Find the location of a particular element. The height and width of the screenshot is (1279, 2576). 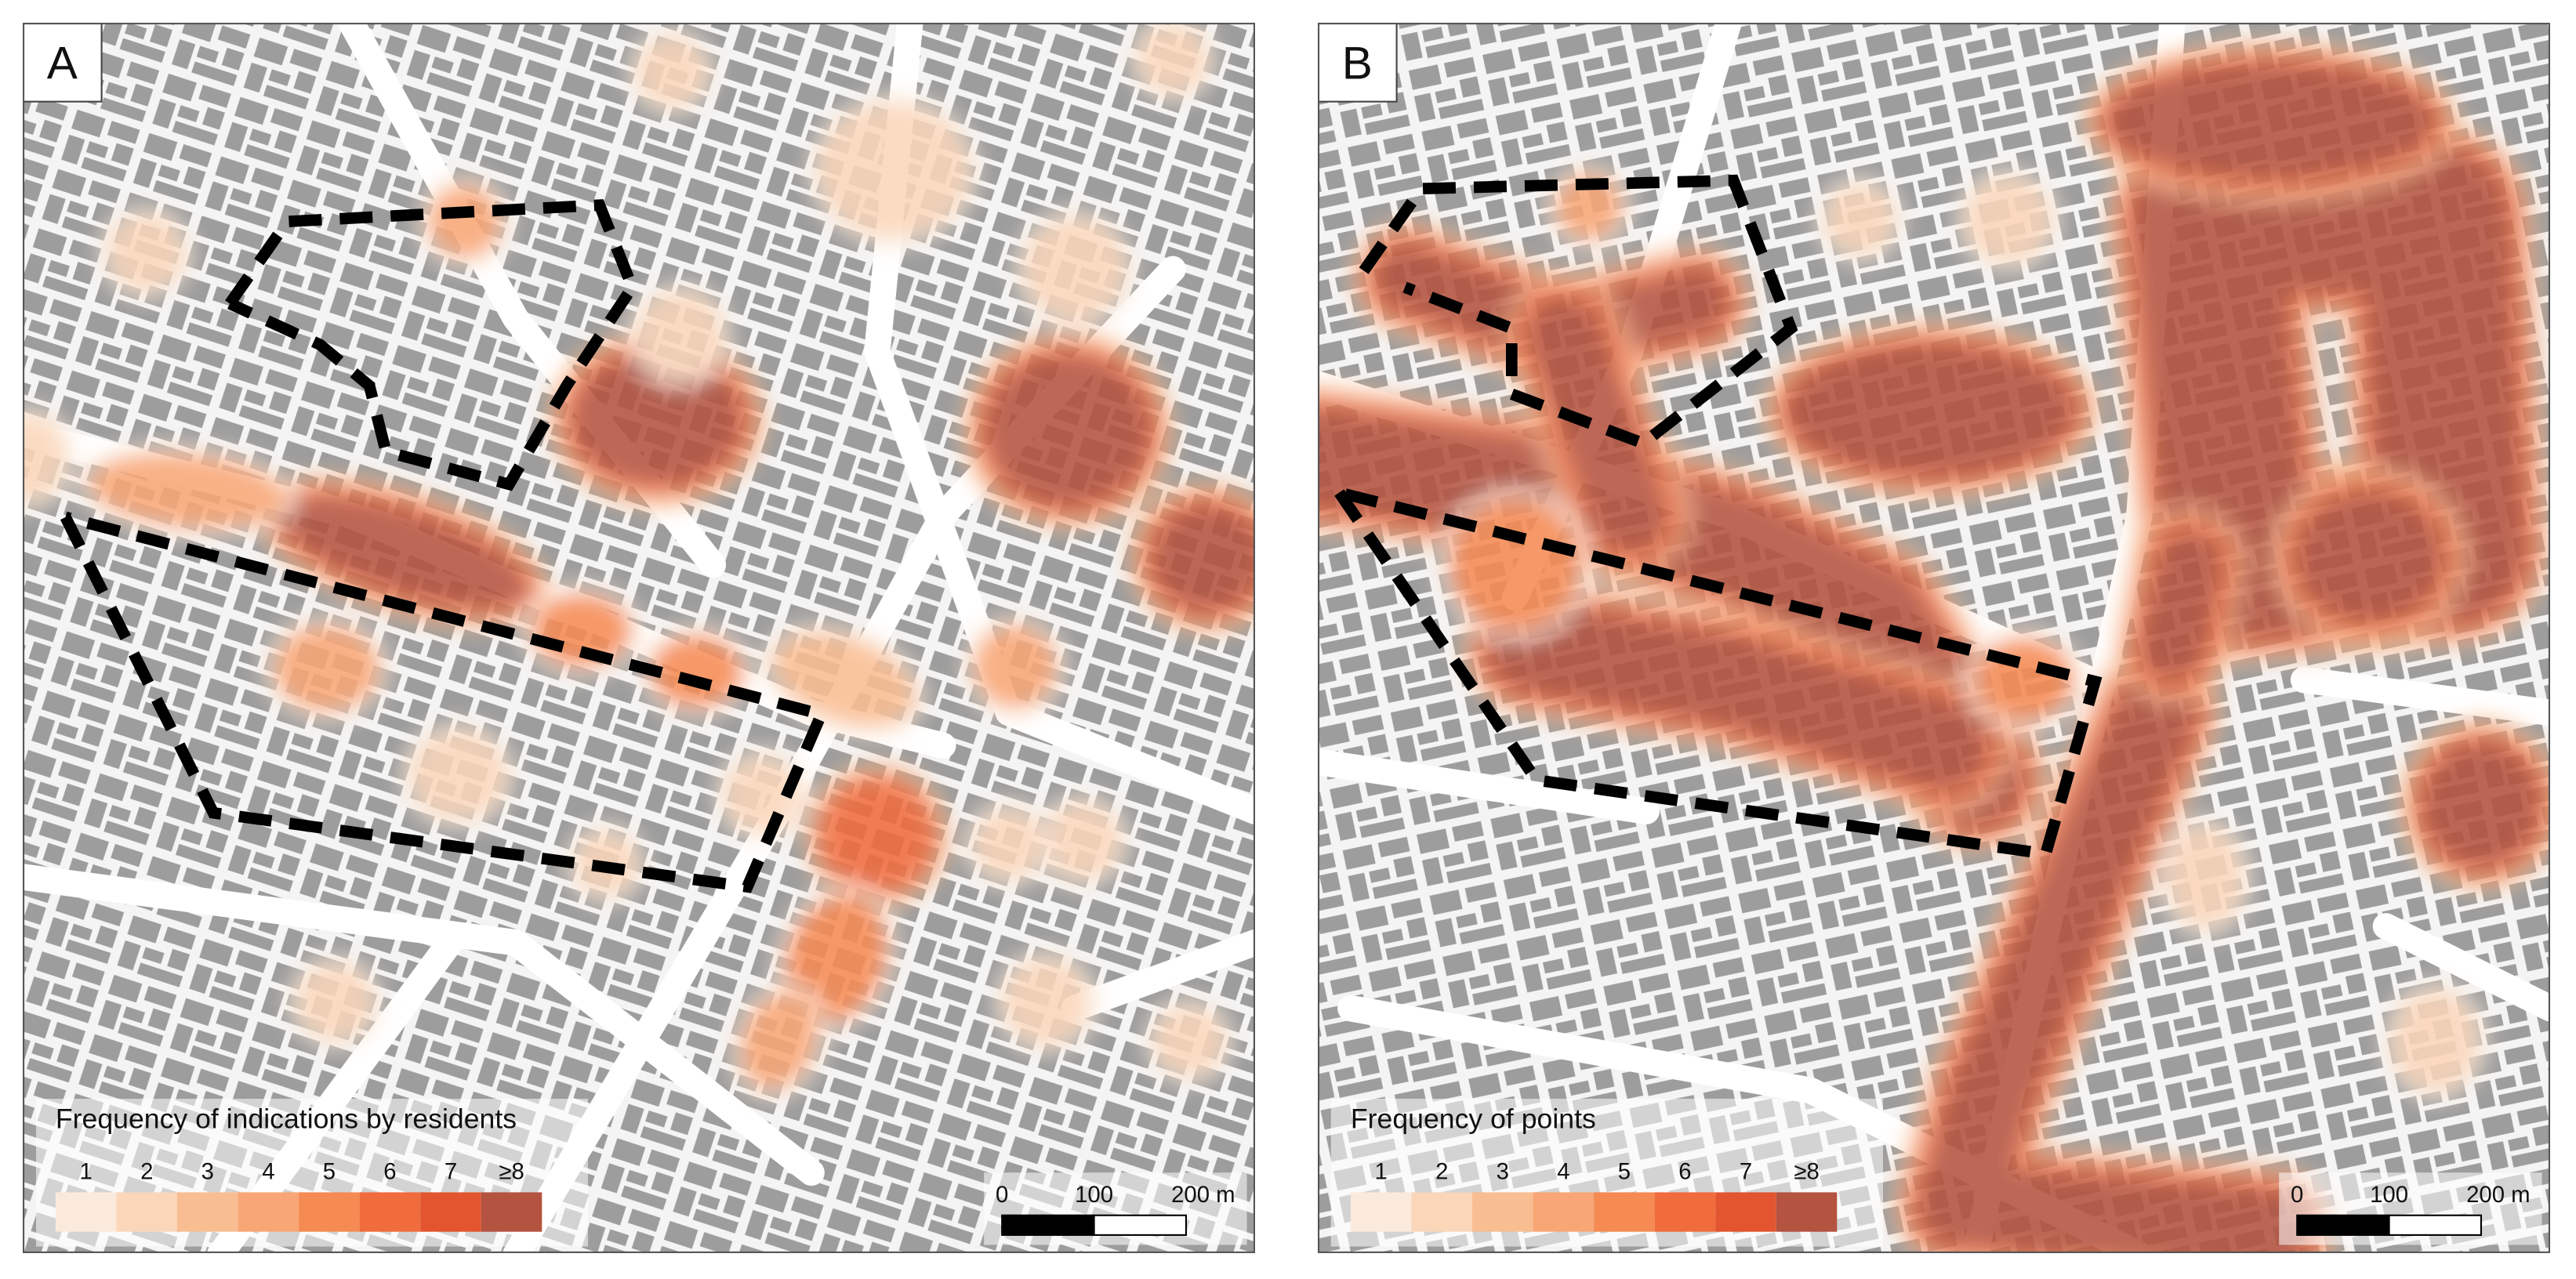

legend-title: Frequency of indications by residents is located at coordinates (286, 1119).